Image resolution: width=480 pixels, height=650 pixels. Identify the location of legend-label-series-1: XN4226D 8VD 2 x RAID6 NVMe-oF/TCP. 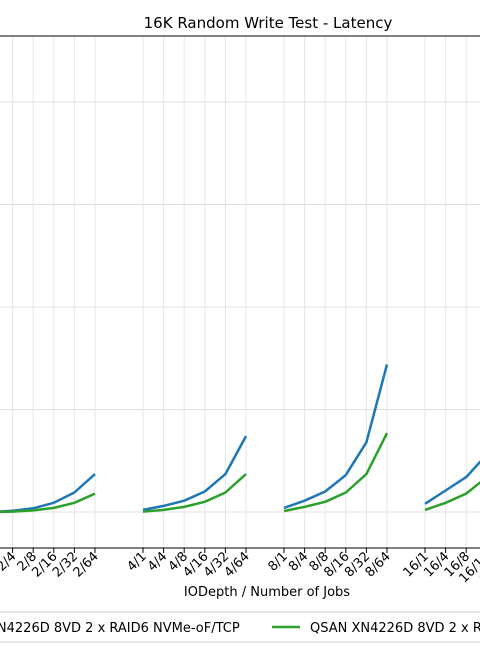
(120, 628).